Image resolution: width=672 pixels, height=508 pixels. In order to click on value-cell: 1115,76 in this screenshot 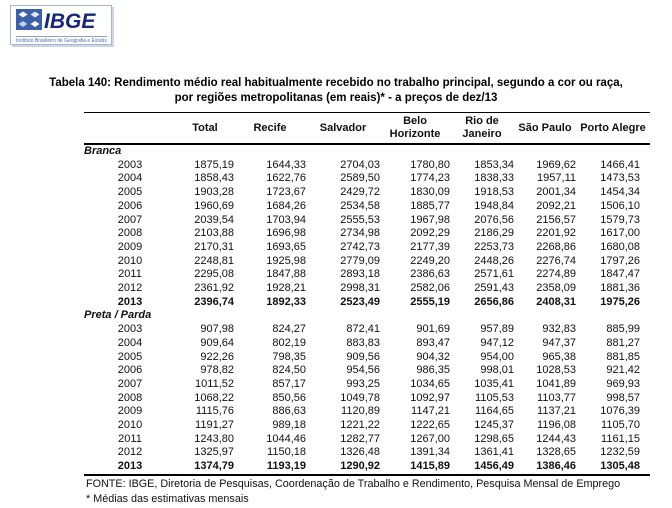, I will do `click(214, 411)`.